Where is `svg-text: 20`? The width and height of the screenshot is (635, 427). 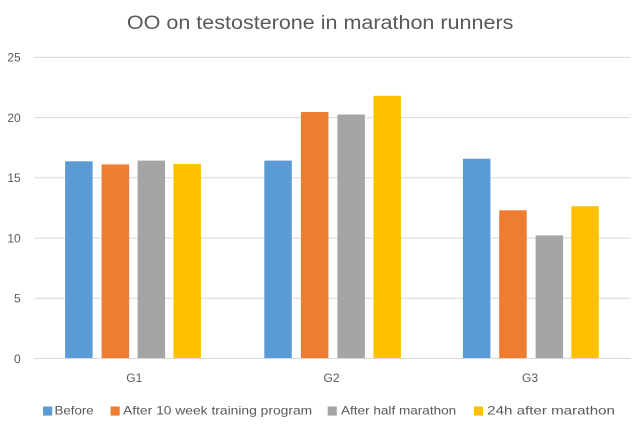
svg-text: 20 is located at coordinates (14, 118).